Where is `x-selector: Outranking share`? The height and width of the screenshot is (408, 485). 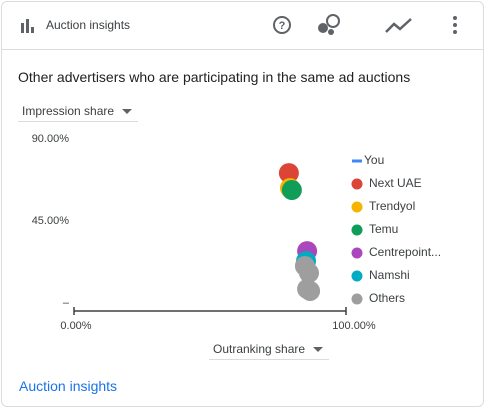
x-selector: Outranking share is located at coordinates (269, 351).